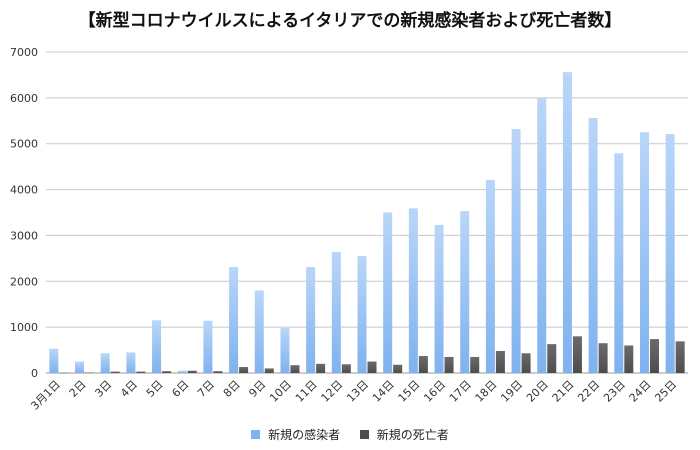 This screenshot has height=450, width=700. I want to click on x-tick-label: 12日, so click(332, 391).